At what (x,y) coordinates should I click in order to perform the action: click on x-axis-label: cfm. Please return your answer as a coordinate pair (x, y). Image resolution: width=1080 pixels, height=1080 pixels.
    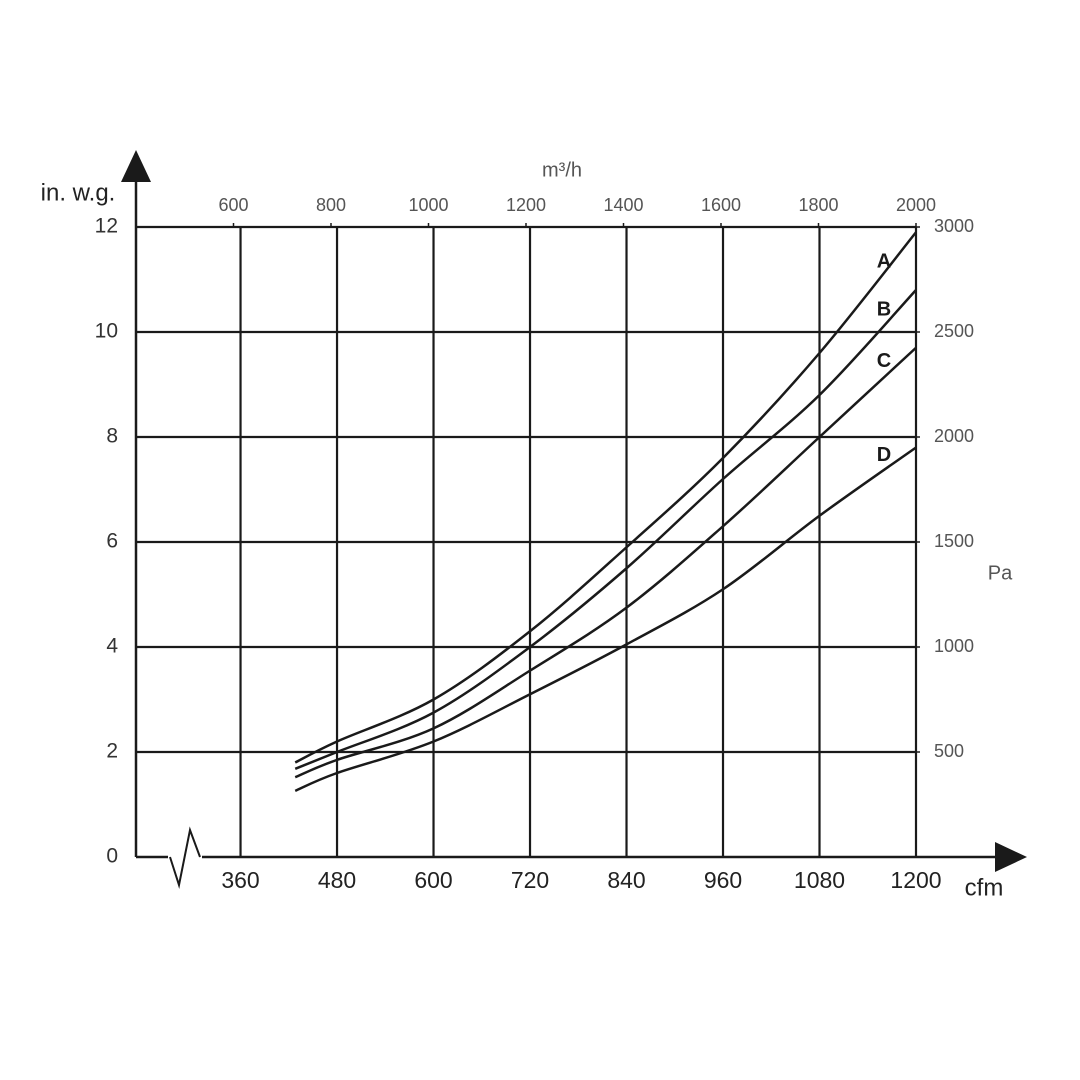
    Looking at the image, I should click on (984, 887).